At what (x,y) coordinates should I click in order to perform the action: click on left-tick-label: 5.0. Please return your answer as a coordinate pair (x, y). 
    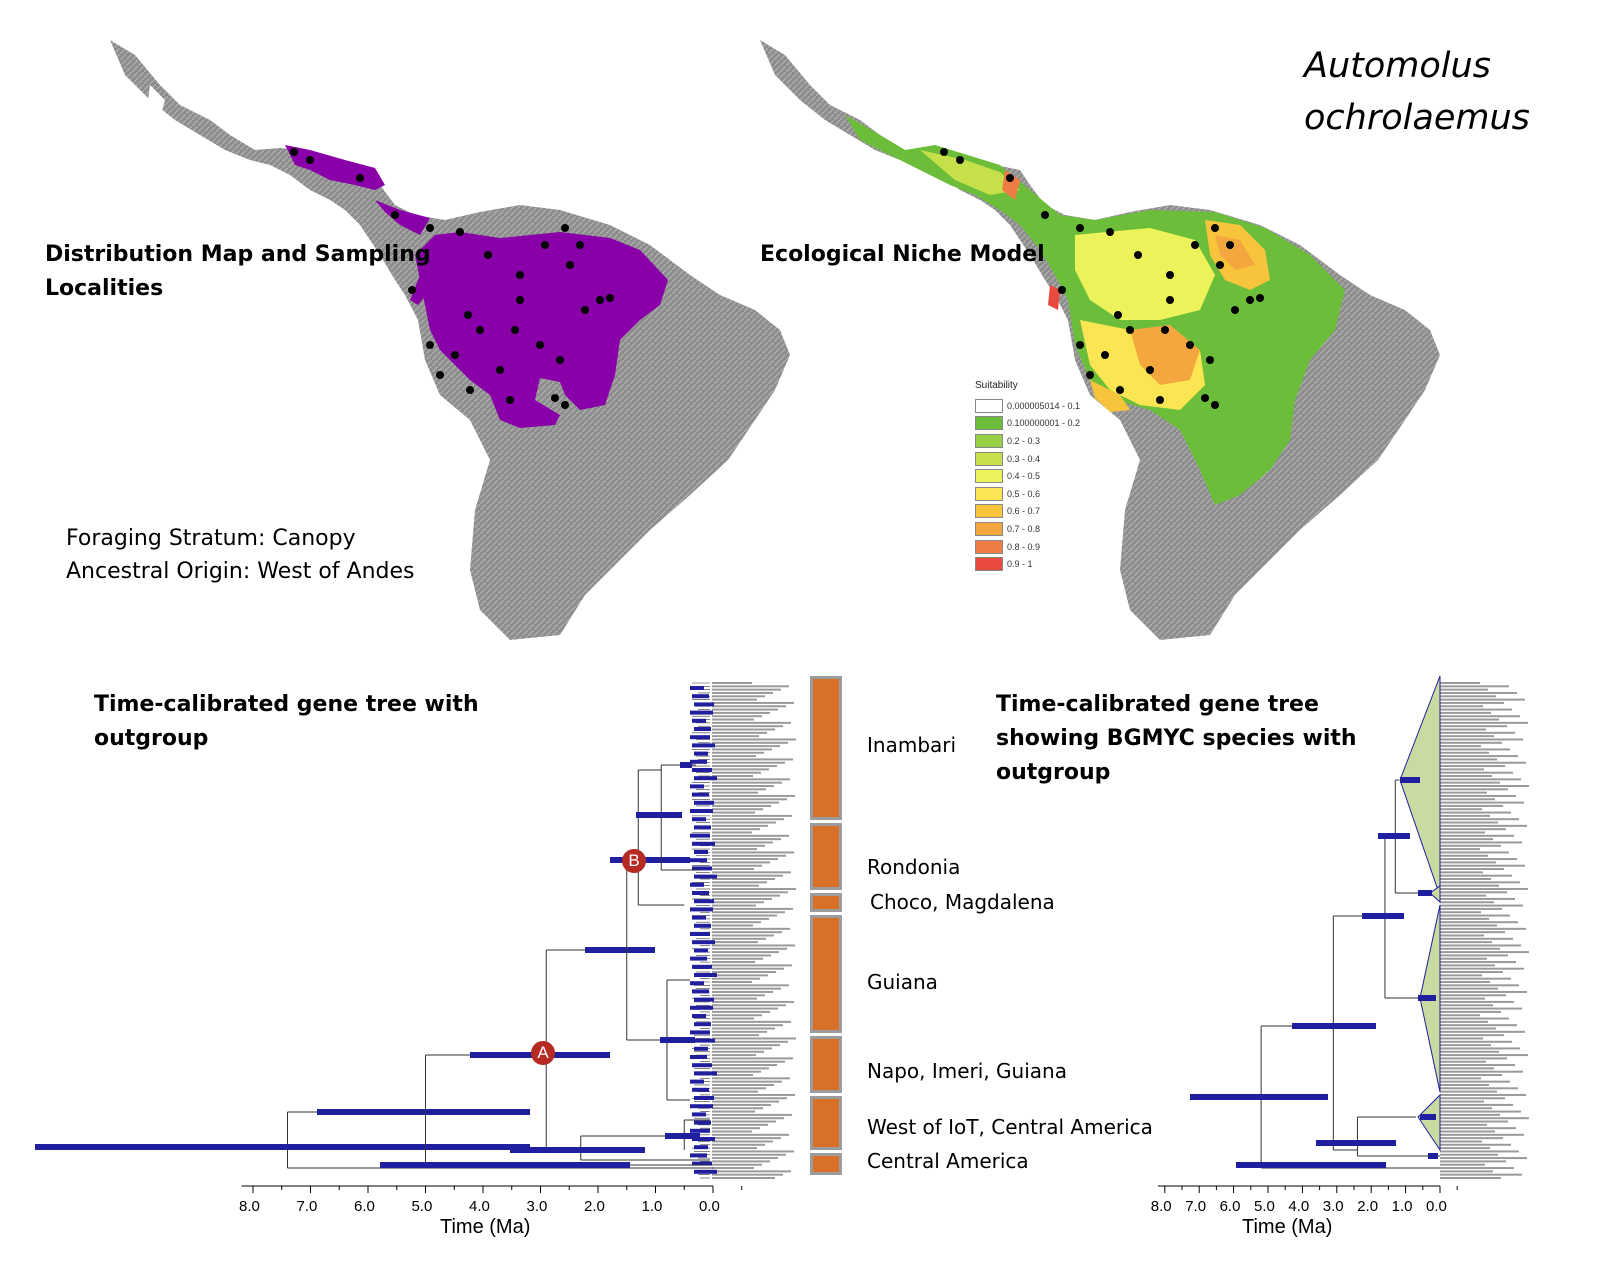
    Looking at the image, I should click on (422, 1206).